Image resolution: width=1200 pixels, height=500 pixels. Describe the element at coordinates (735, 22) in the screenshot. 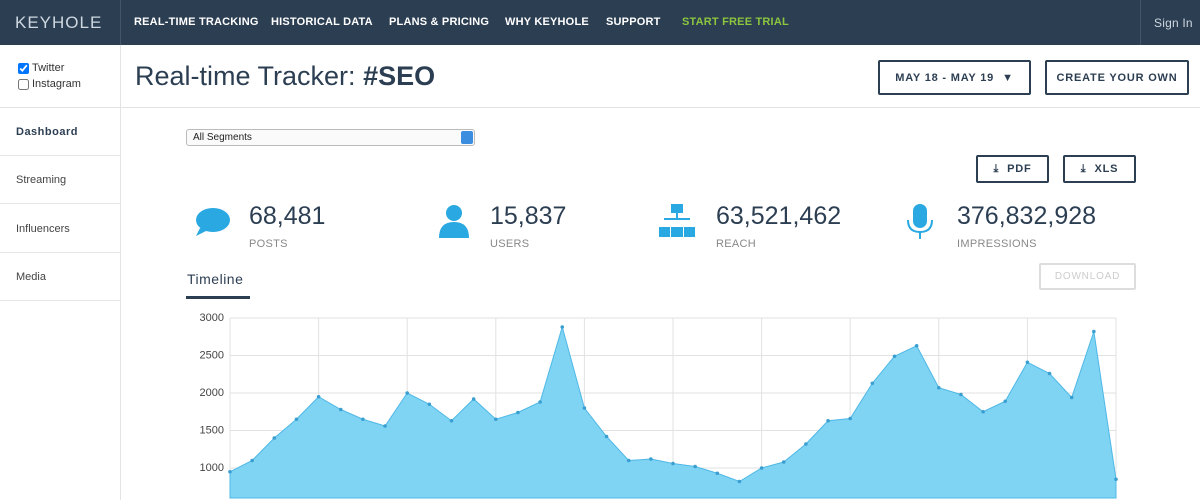

I see `nav-cta: START FREE TRIAL` at that location.